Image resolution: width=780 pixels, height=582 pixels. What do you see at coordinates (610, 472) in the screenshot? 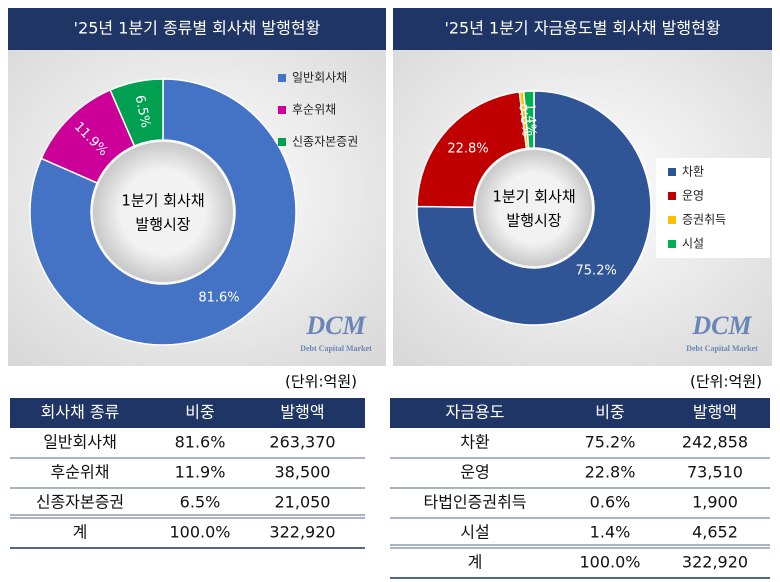
I see `table-cell: 22.8%` at bounding box center [610, 472].